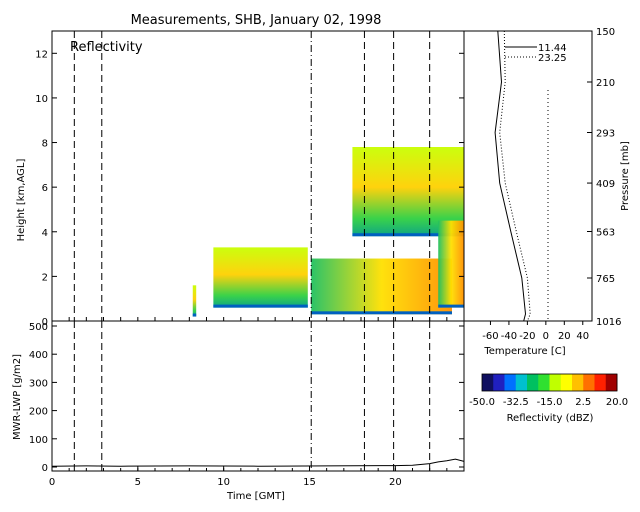  Describe the element at coordinates (535, 331) in the screenshot. I see `temperature-ticks: -60 -40 -20 0 20 40` at that location.